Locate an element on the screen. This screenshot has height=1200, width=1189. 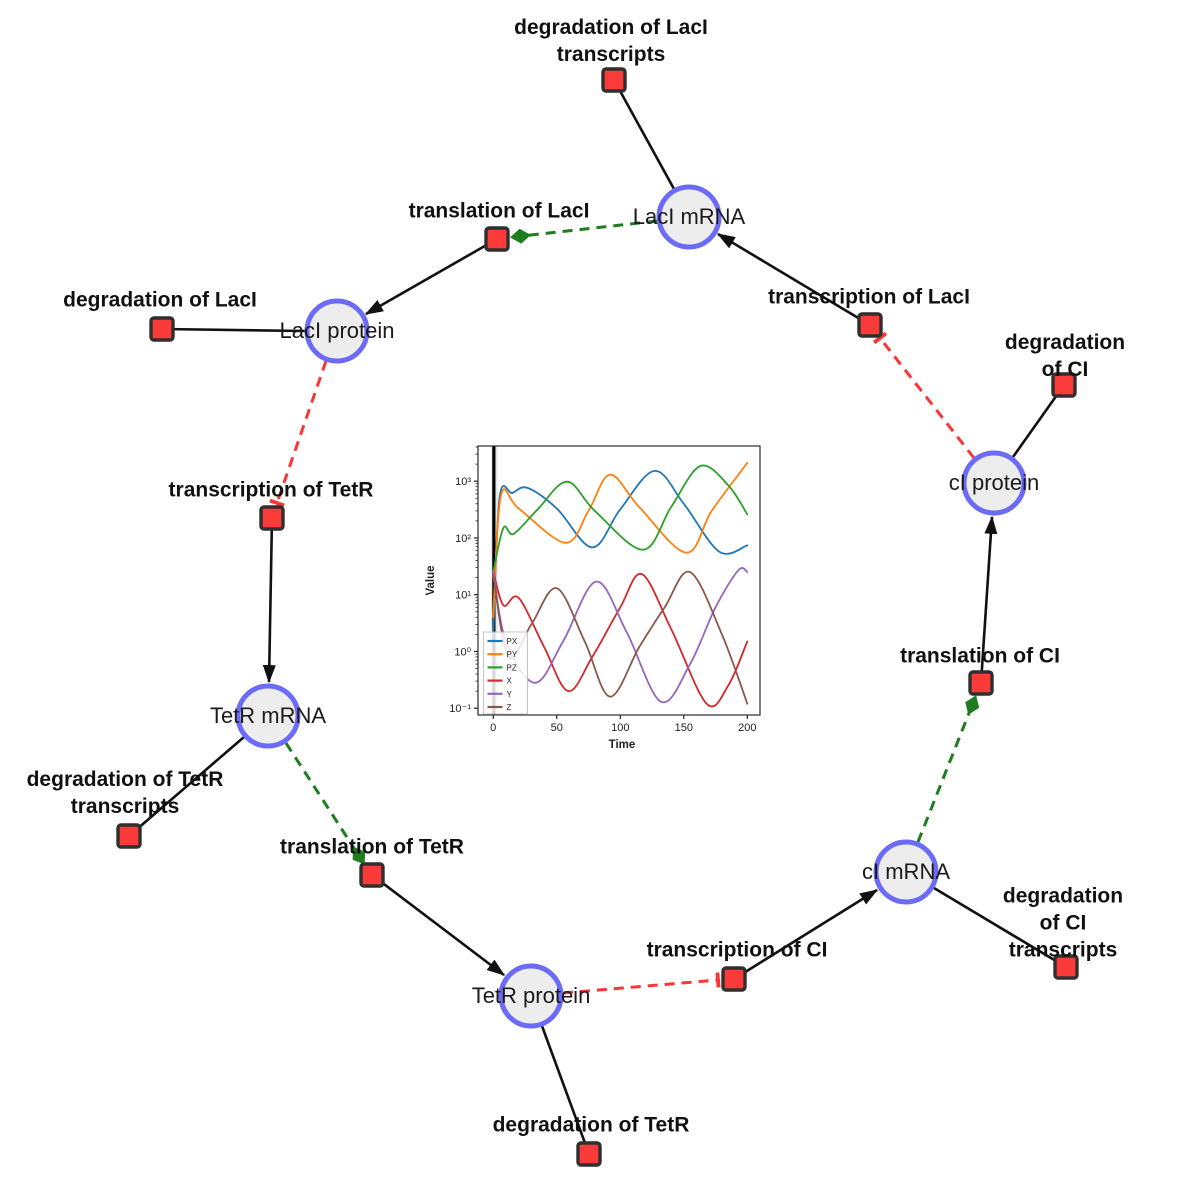
edge-tetrmrna-modifies-translation is located at coordinates (325, 803).